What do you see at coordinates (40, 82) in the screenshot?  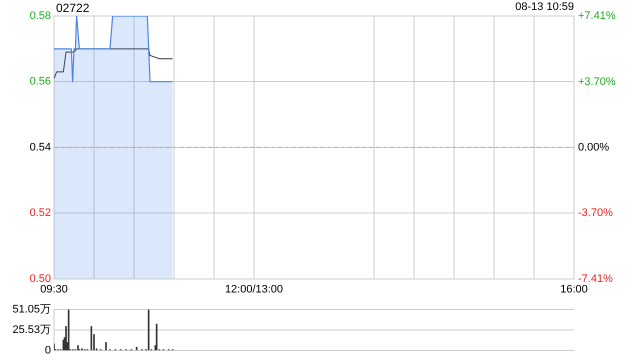 I see `y-tick-label: 0.56` at bounding box center [40, 82].